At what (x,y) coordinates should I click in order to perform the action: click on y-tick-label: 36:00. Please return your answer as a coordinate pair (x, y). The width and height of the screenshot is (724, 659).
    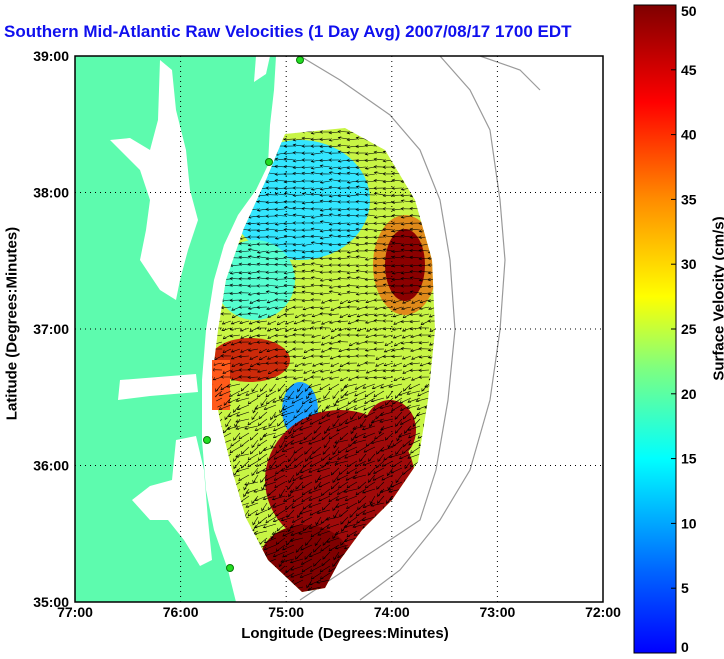
    Looking at the image, I should click on (51, 466).